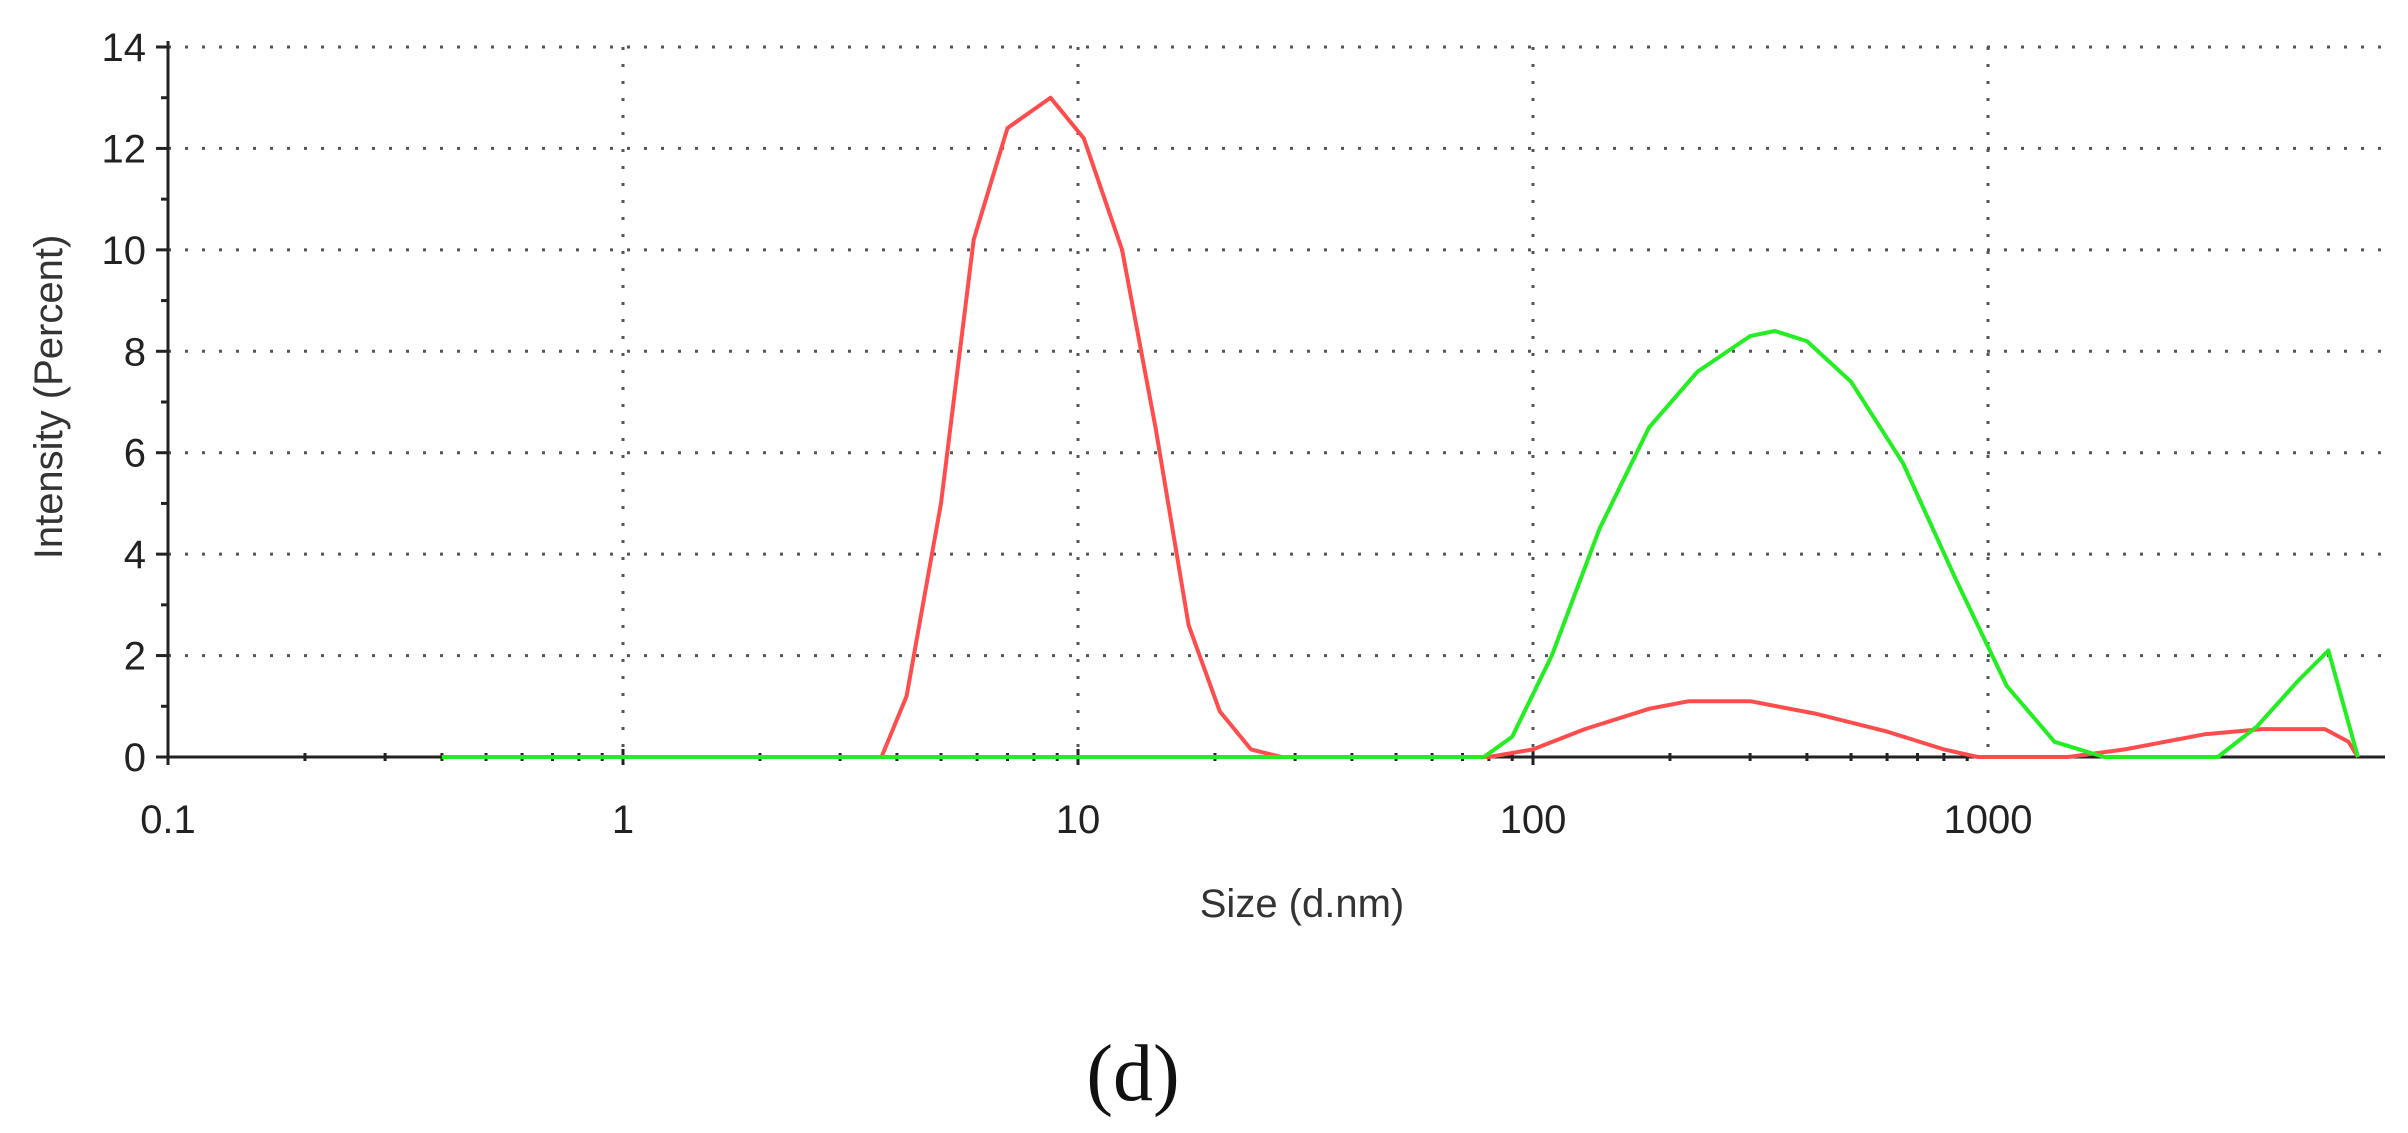 The image size is (2408, 1133). Describe the element at coordinates (124, 251) in the screenshot. I see `y-tick-label: 10` at that location.